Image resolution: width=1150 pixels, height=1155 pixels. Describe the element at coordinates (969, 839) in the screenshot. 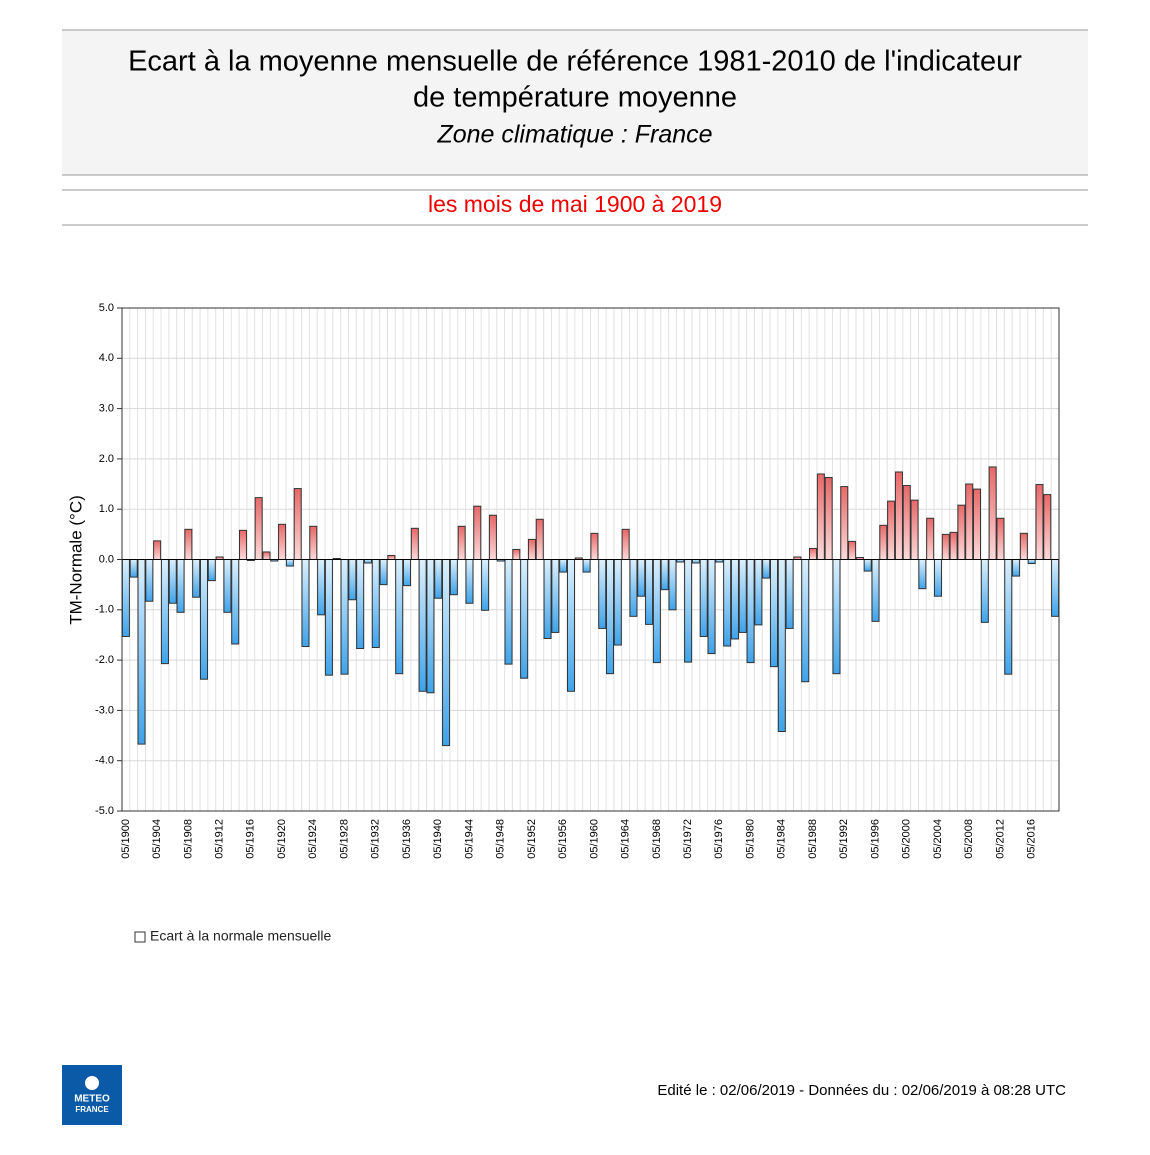

I see `x-tick-label: 05/2008` at that location.